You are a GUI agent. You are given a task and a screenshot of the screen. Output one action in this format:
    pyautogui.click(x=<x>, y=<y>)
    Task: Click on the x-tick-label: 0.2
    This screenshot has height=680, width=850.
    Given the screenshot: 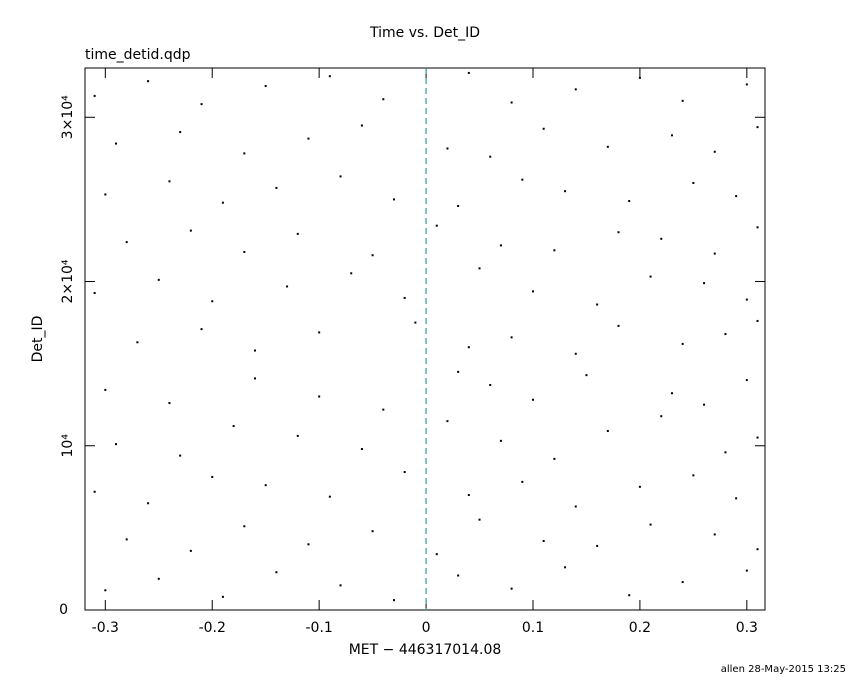 What is the action you would take?
    pyautogui.click(x=640, y=628)
    